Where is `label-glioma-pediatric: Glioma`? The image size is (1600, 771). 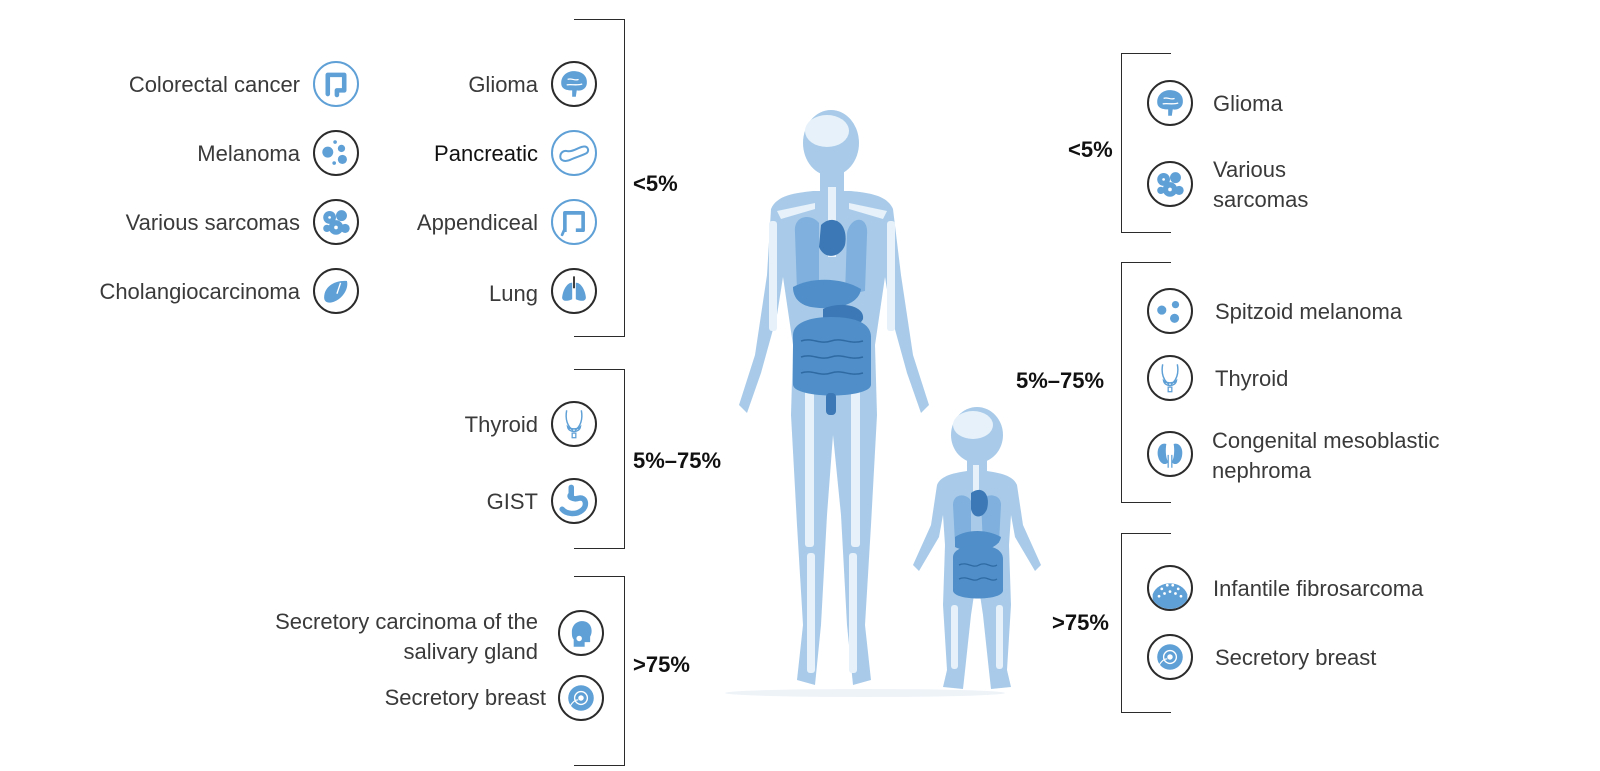
label-glioma-pediatric: Glioma is located at coordinates (1248, 103).